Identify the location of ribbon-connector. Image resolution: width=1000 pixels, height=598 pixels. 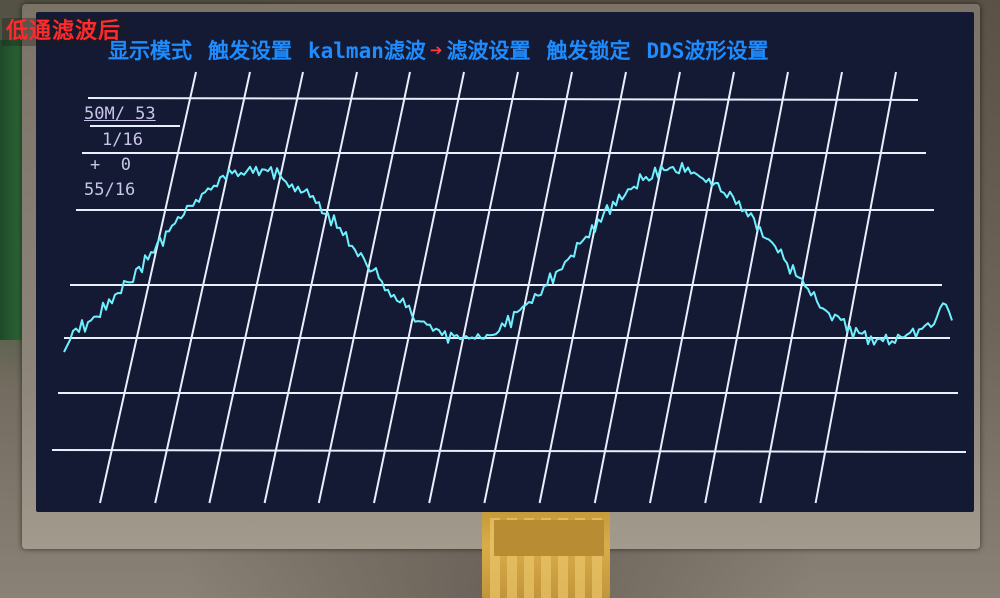
(549, 538).